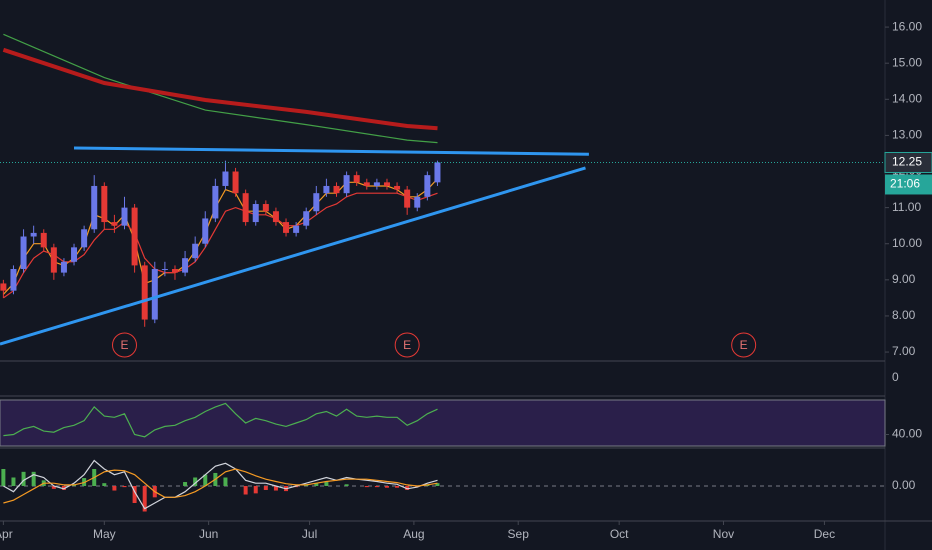 This screenshot has width=932, height=550. Describe the element at coordinates (220, 420) in the screenshot. I see `rsi-line` at that location.